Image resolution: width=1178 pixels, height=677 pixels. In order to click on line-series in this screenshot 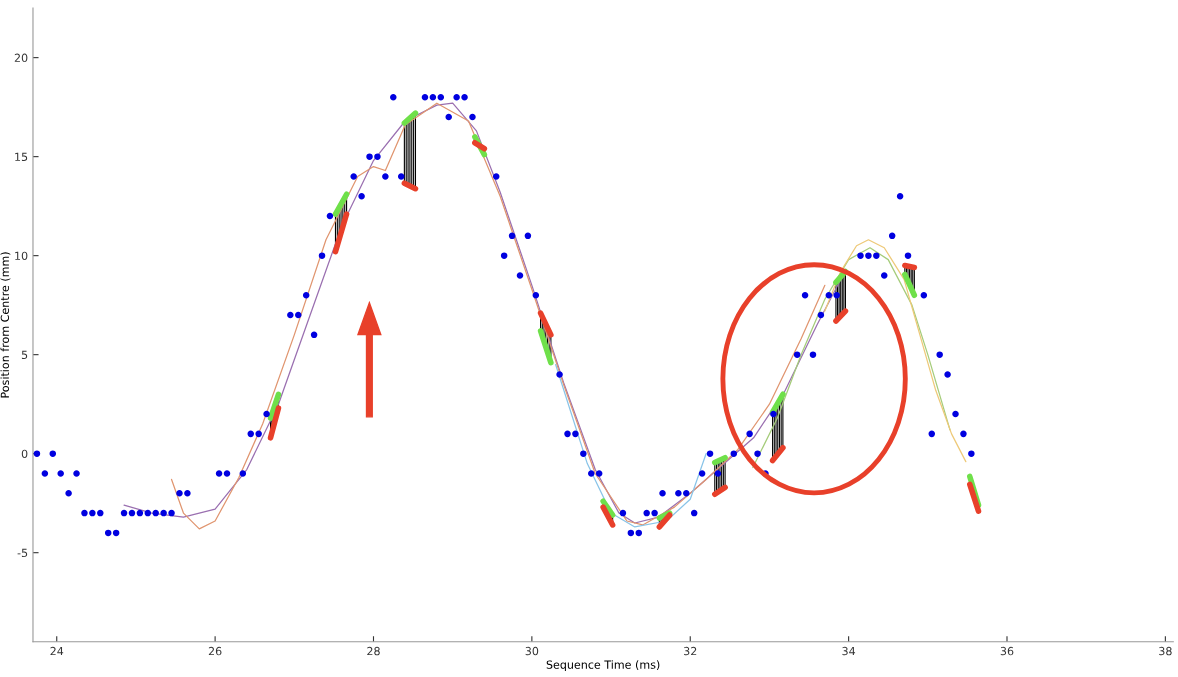, I will do `click(851, 358)`.